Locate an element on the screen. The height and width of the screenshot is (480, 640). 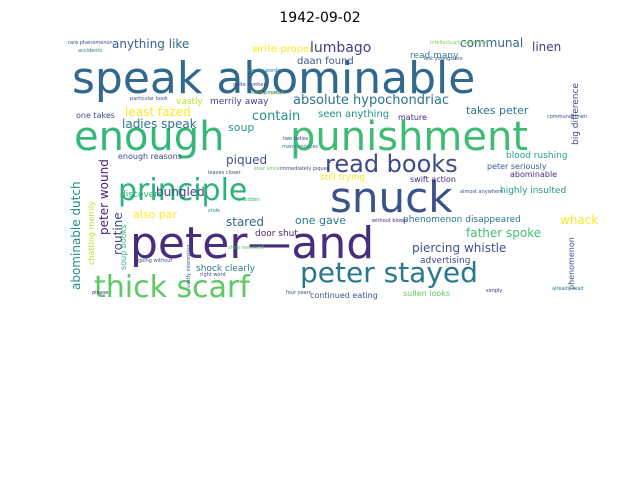
word-cloud-word: soup books is located at coordinates (123, 247).